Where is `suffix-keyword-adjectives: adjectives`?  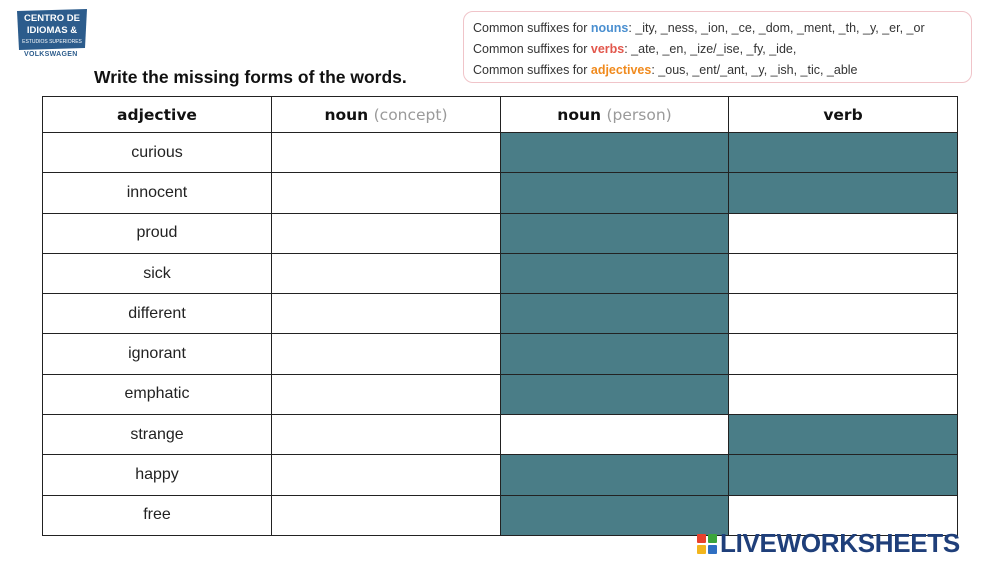 suffix-keyword-adjectives: adjectives is located at coordinates (621, 70).